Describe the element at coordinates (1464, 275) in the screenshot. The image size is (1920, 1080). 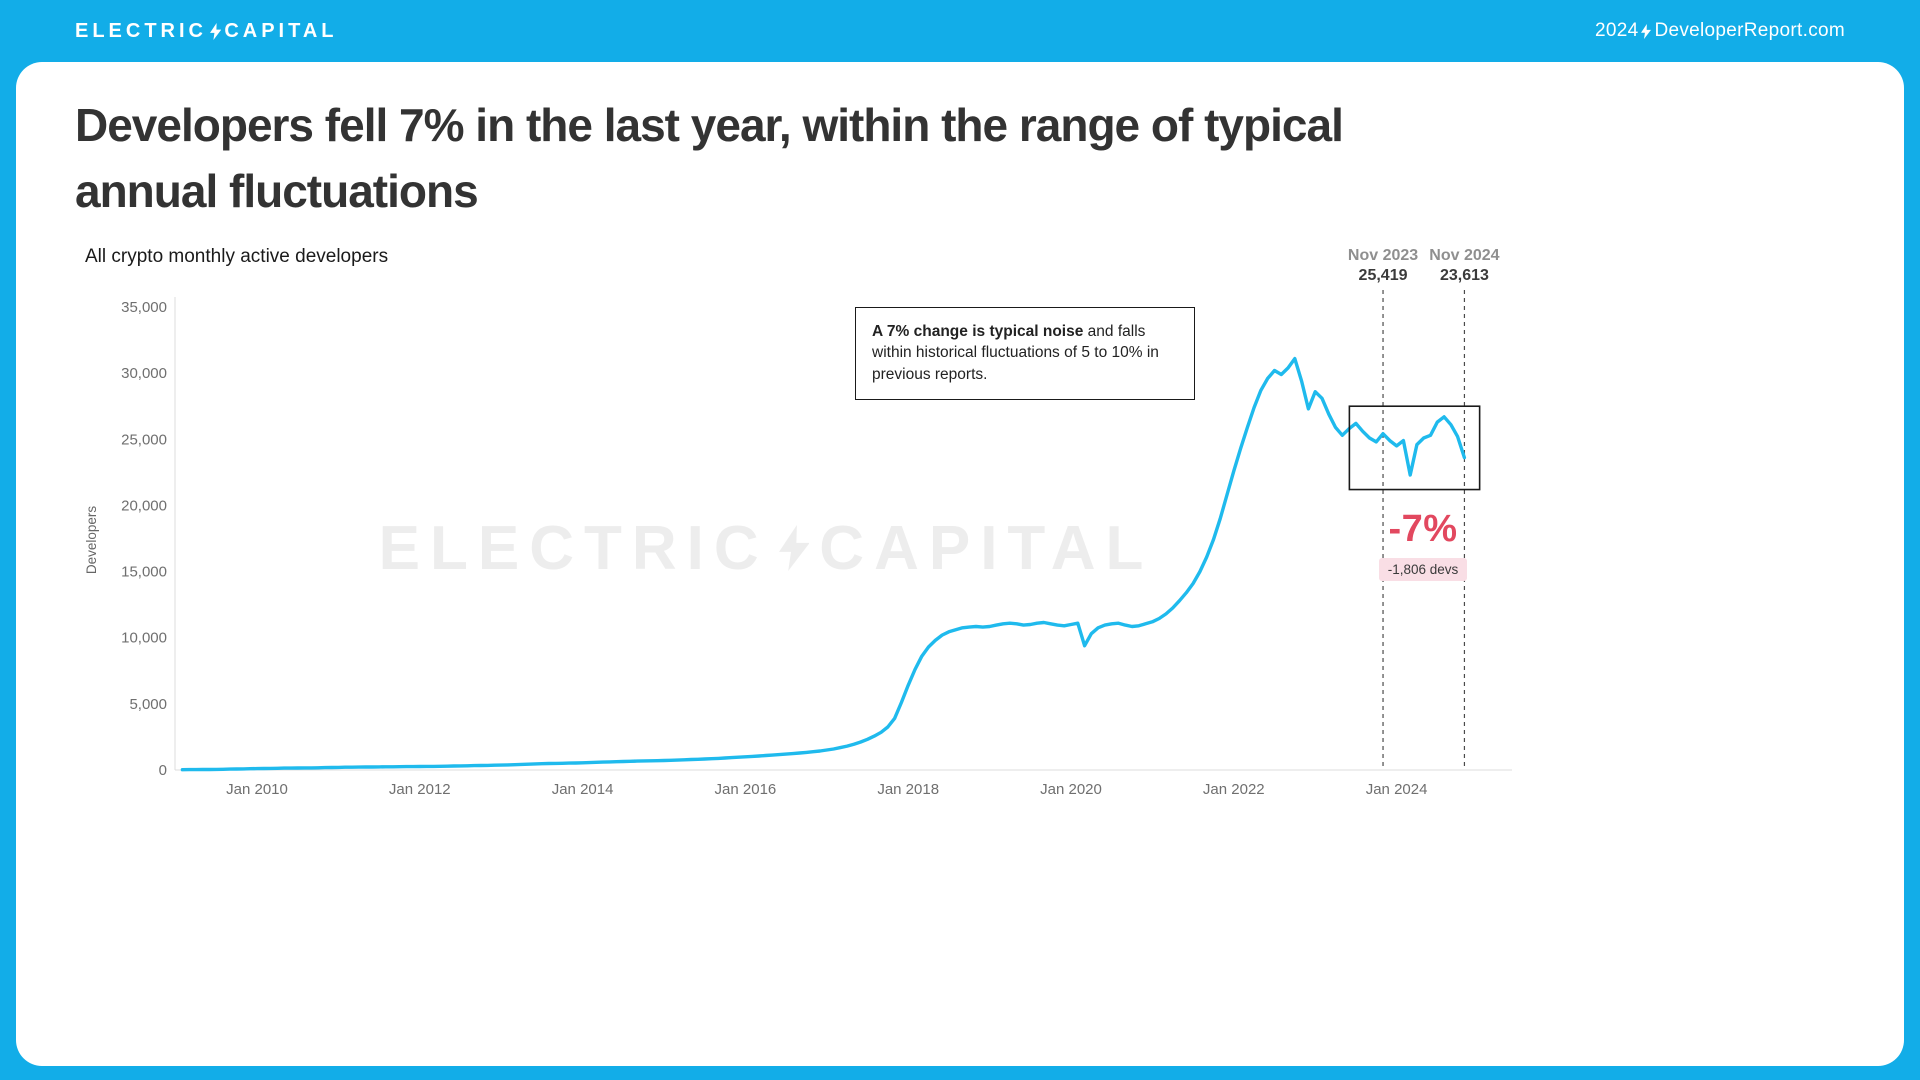
I see `marker-value-label: 23,613` at that location.